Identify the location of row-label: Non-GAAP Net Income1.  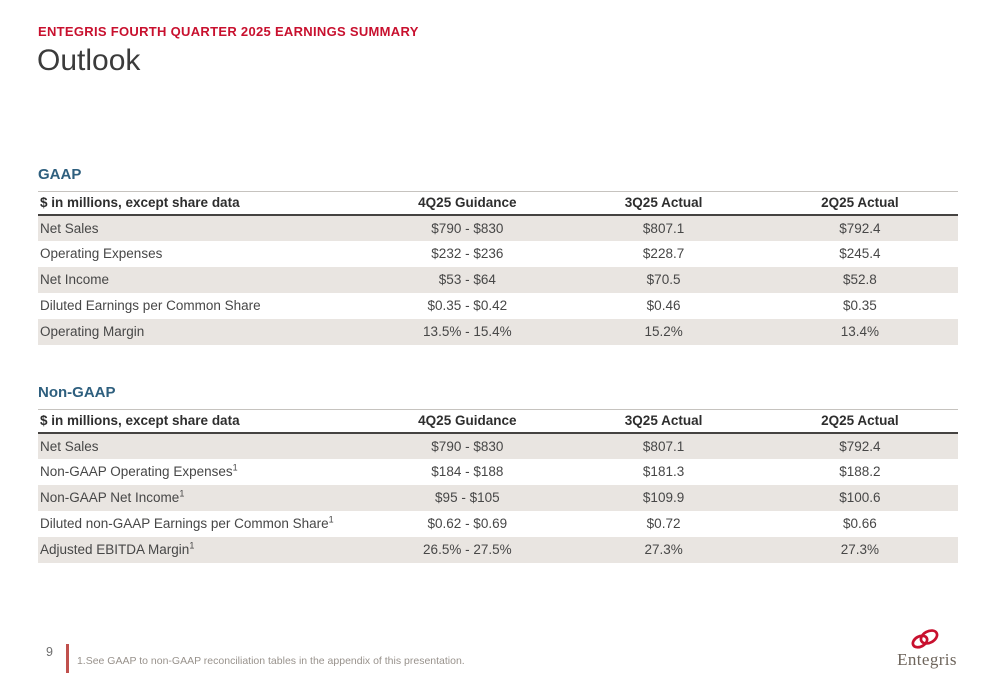
(203, 498).